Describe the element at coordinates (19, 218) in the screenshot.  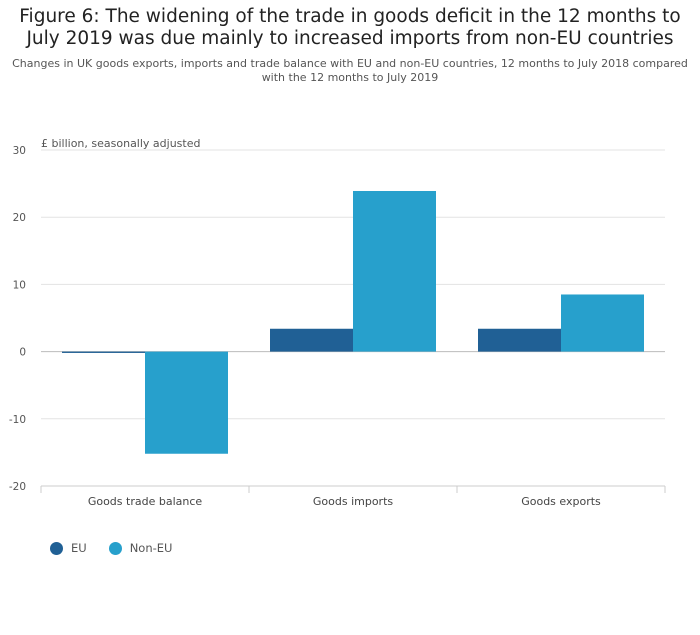
I see `y-tick-label: 20` at that location.